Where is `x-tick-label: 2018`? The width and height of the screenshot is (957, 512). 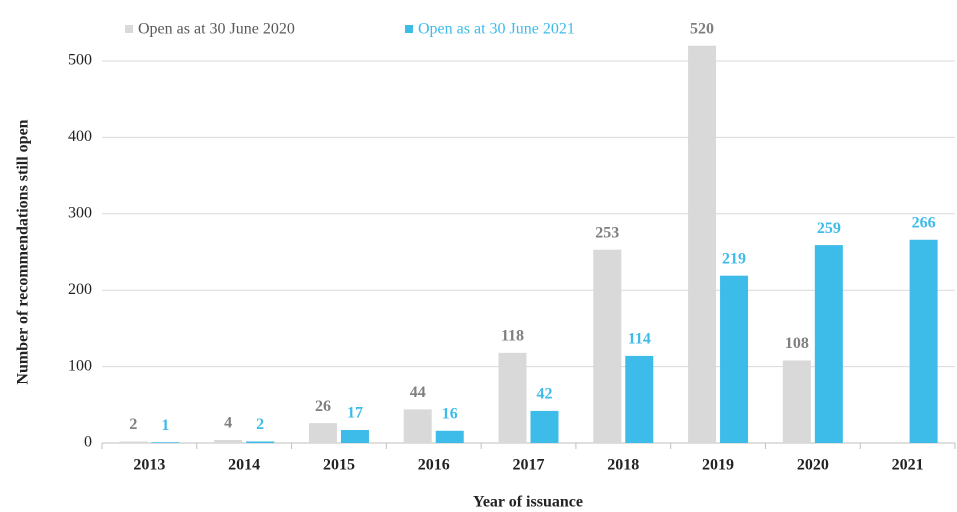
x-tick-label: 2018 is located at coordinates (623, 465).